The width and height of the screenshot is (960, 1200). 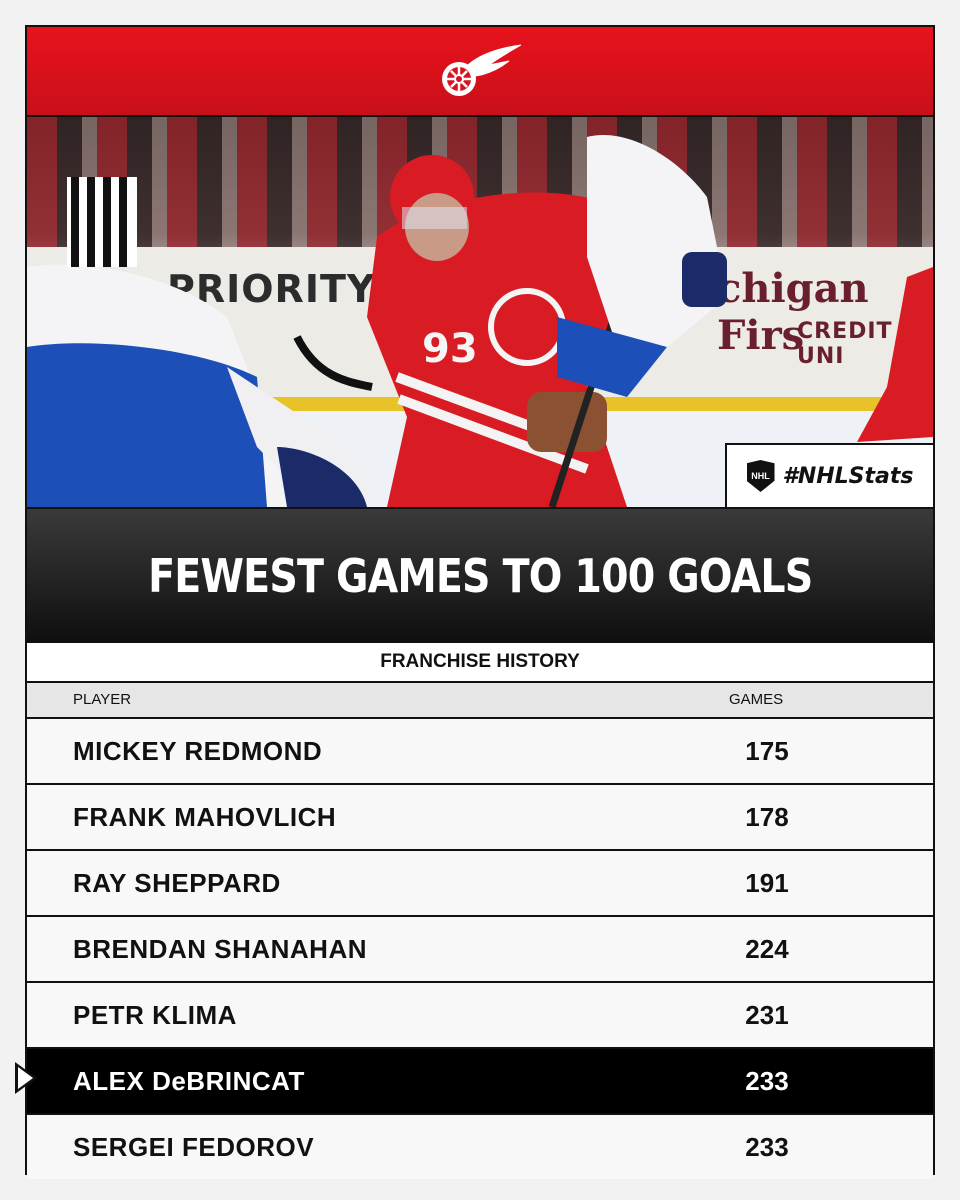 What do you see at coordinates (480, 752) in the screenshot?
I see `table-row: MICKEY REDMOND 175` at bounding box center [480, 752].